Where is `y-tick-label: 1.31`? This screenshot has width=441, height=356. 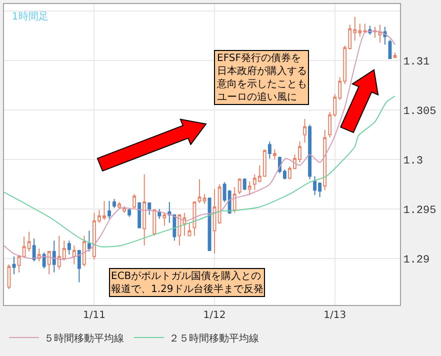 y-tick-label: 1.31 is located at coordinates (416, 62).